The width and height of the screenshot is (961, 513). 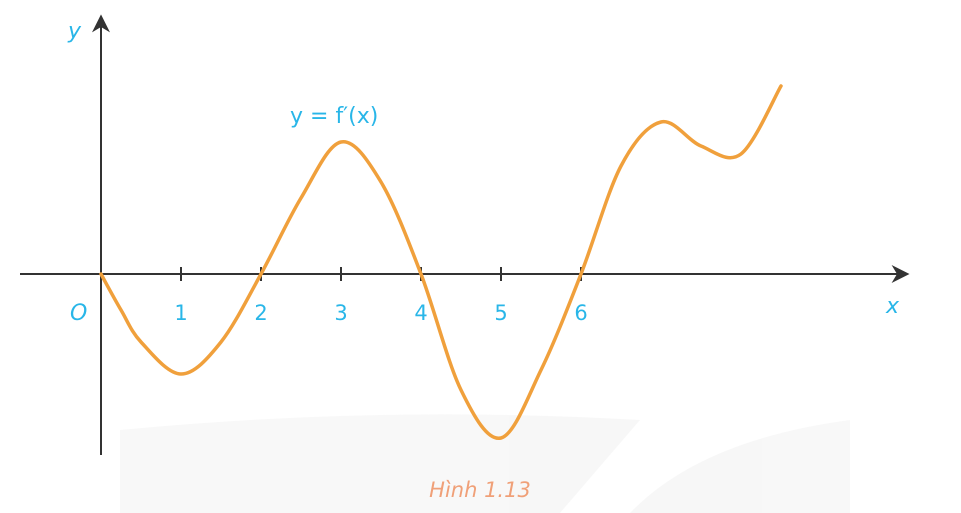 I want to click on tick-labels: 1 2 3 4 5 6, so click(x=380, y=313).